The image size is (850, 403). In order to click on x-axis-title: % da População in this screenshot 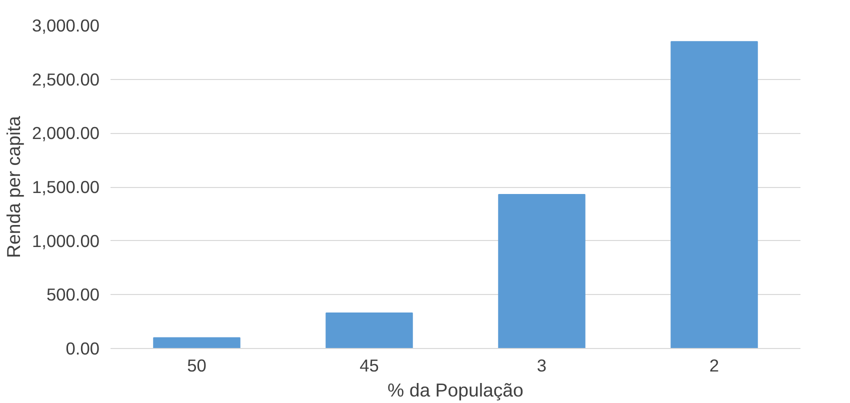, I will do `click(456, 390)`.